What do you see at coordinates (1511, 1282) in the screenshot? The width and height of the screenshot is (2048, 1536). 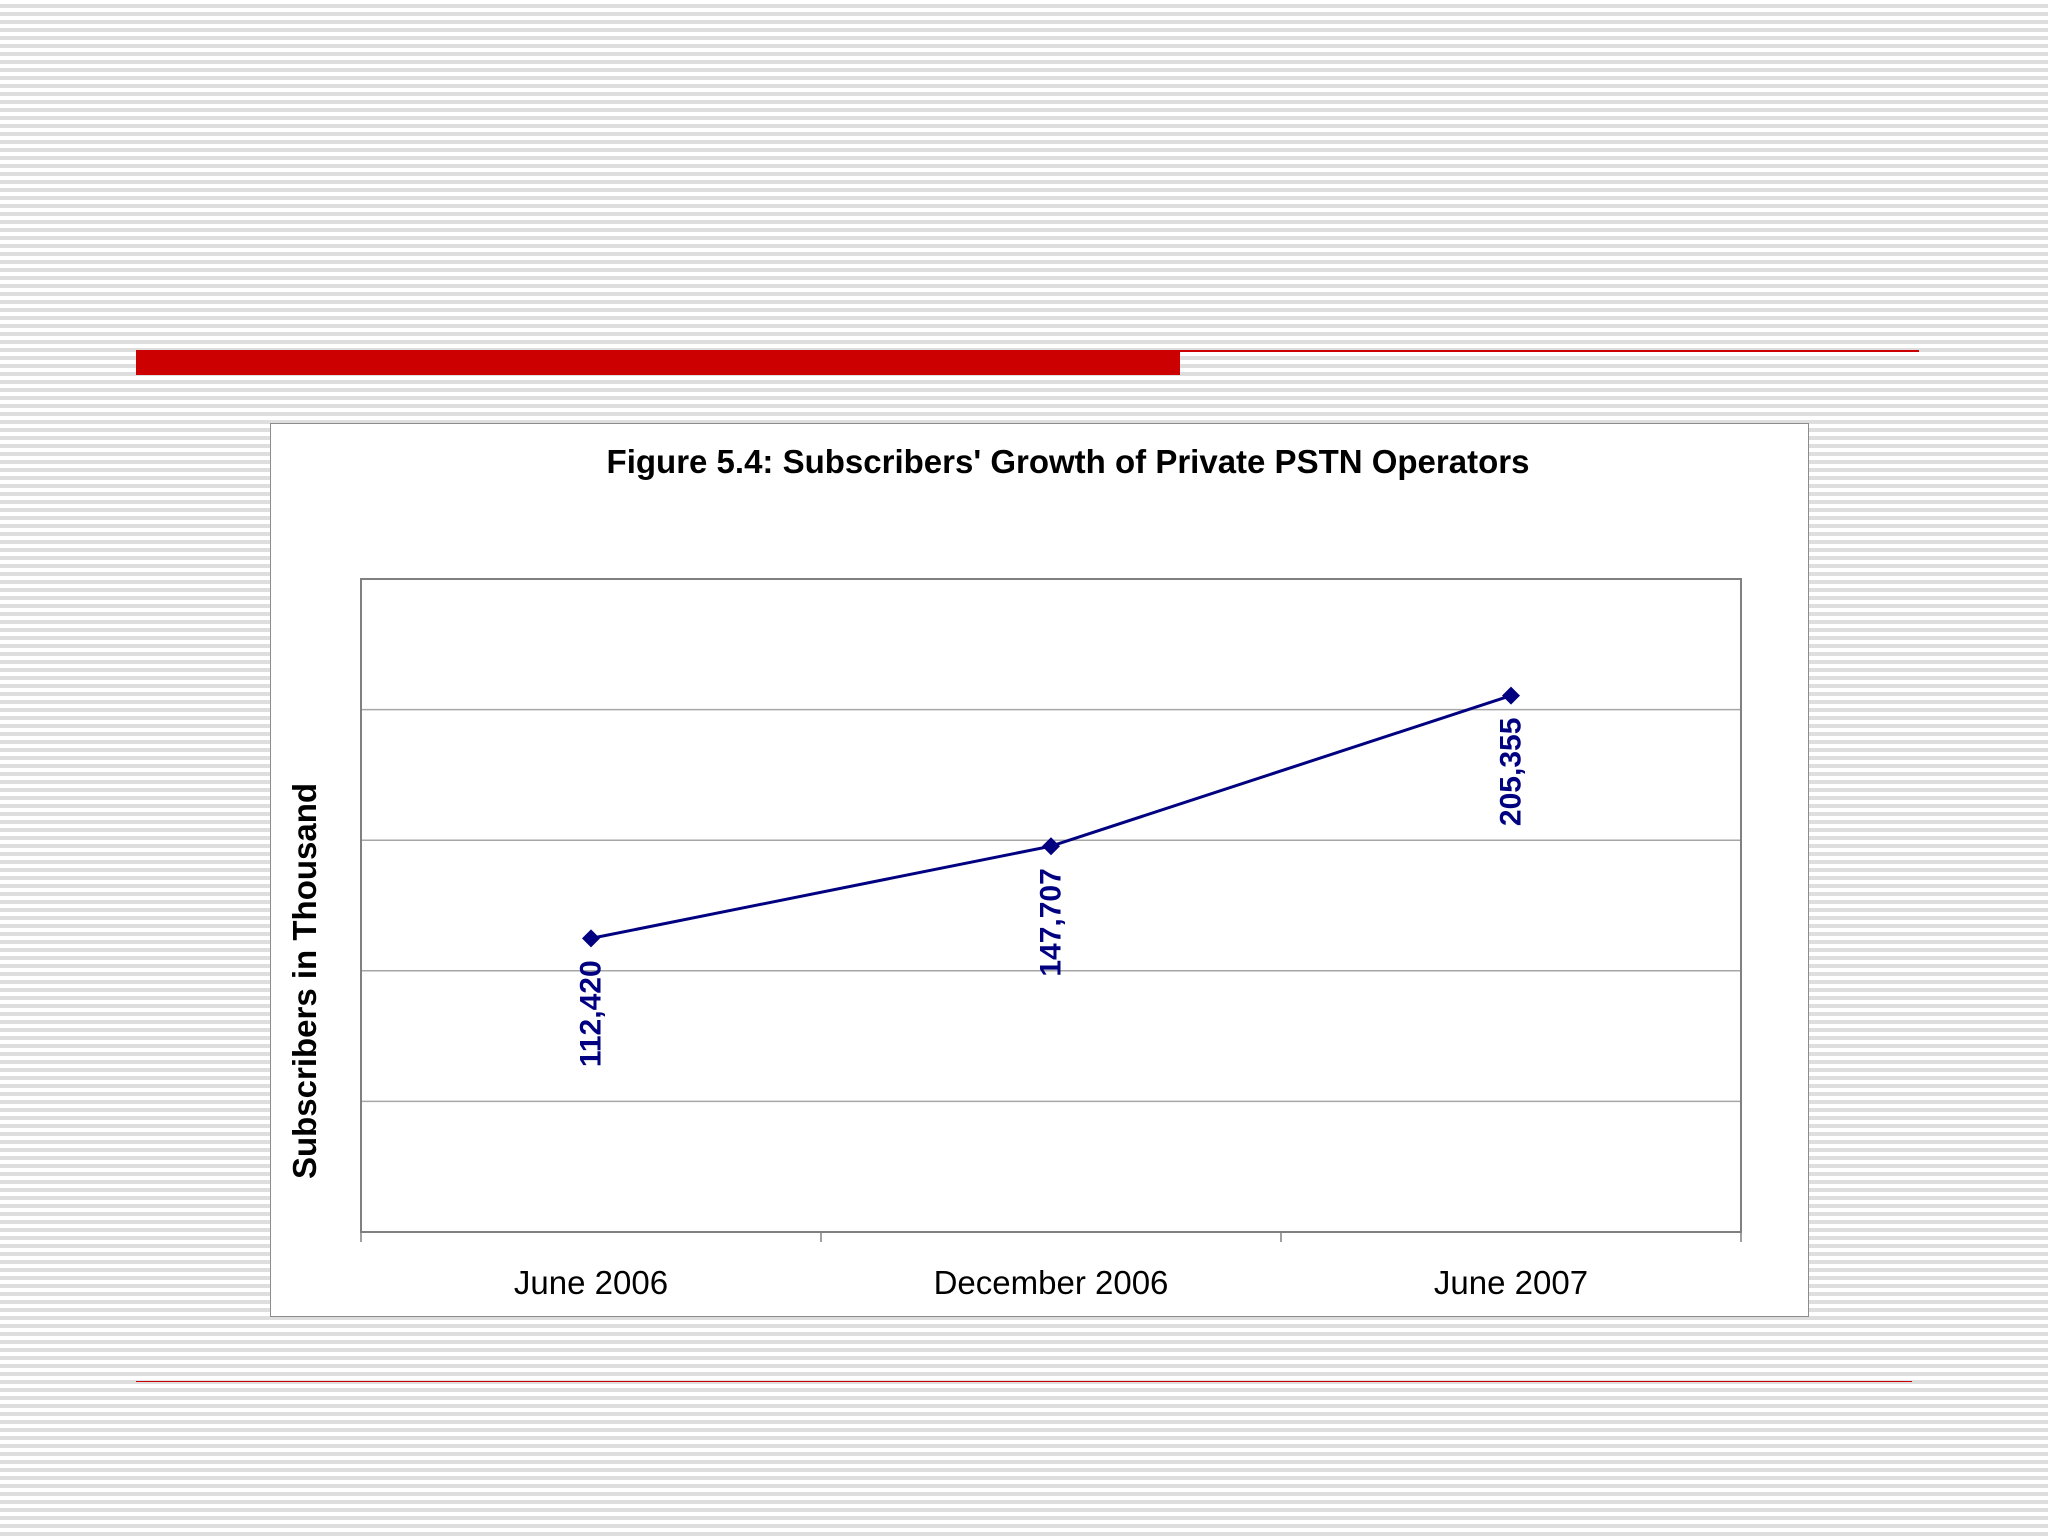 I see `x-tick-label: June 2007` at bounding box center [1511, 1282].